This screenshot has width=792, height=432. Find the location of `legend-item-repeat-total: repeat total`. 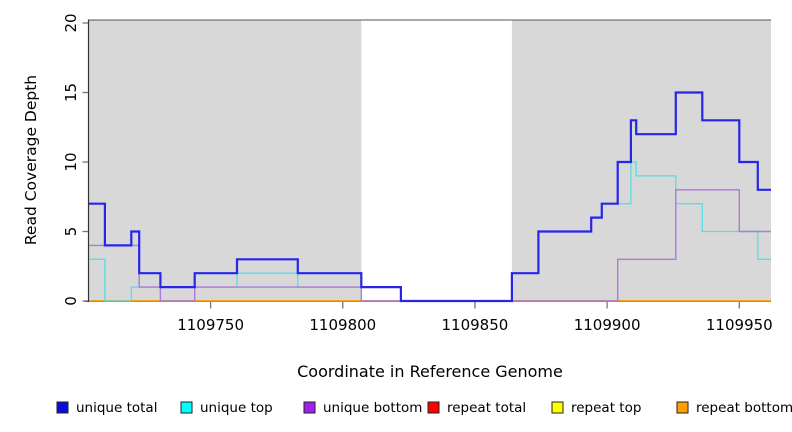

legend-item-repeat-total: repeat total is located at coordinates (476, 408).